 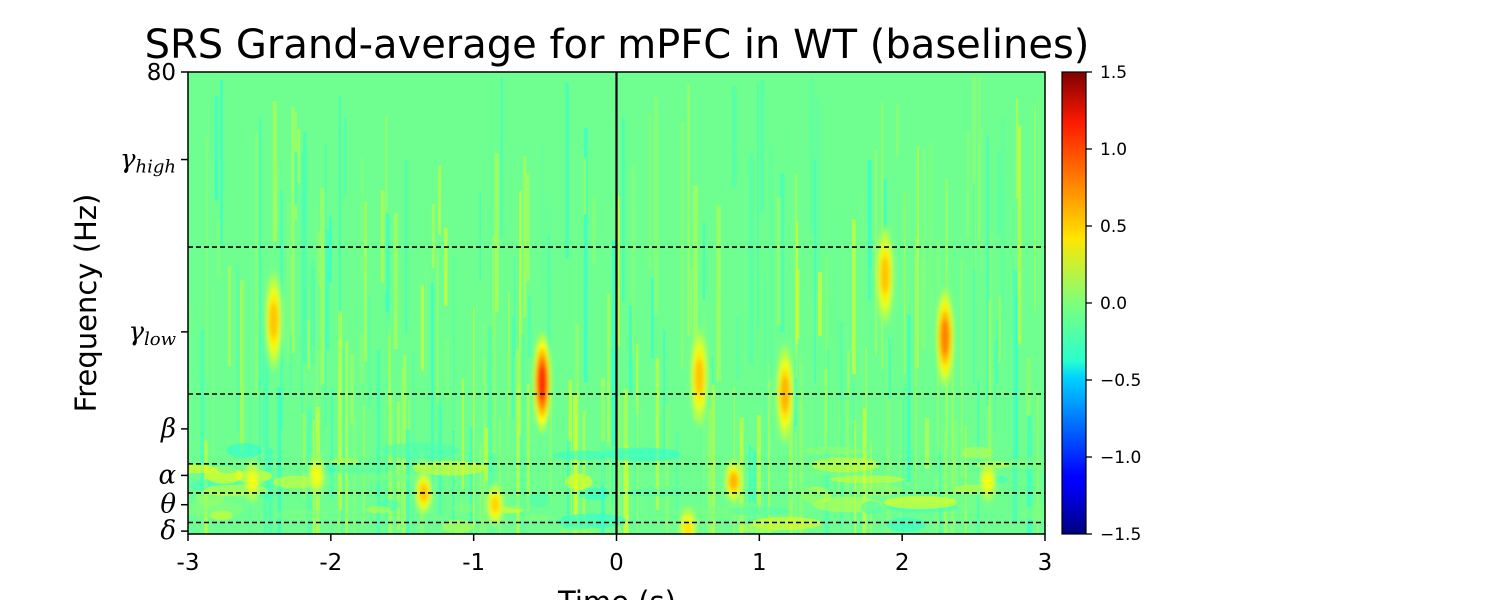 I want to click on colorbar-tick-label: 1.5, so click(x=1113, y=73).